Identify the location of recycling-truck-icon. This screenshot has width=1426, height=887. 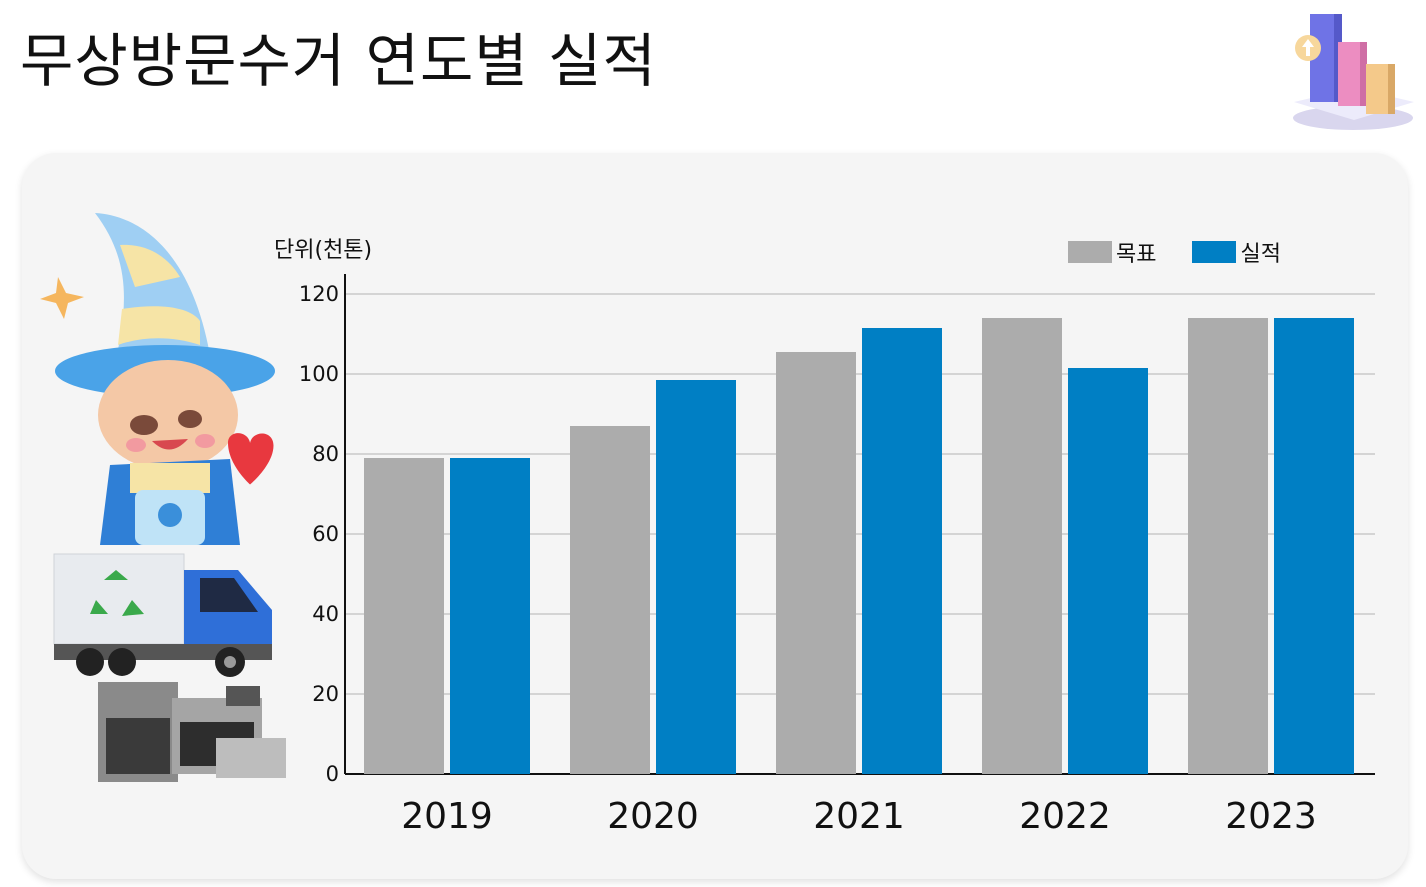
(162, 615).